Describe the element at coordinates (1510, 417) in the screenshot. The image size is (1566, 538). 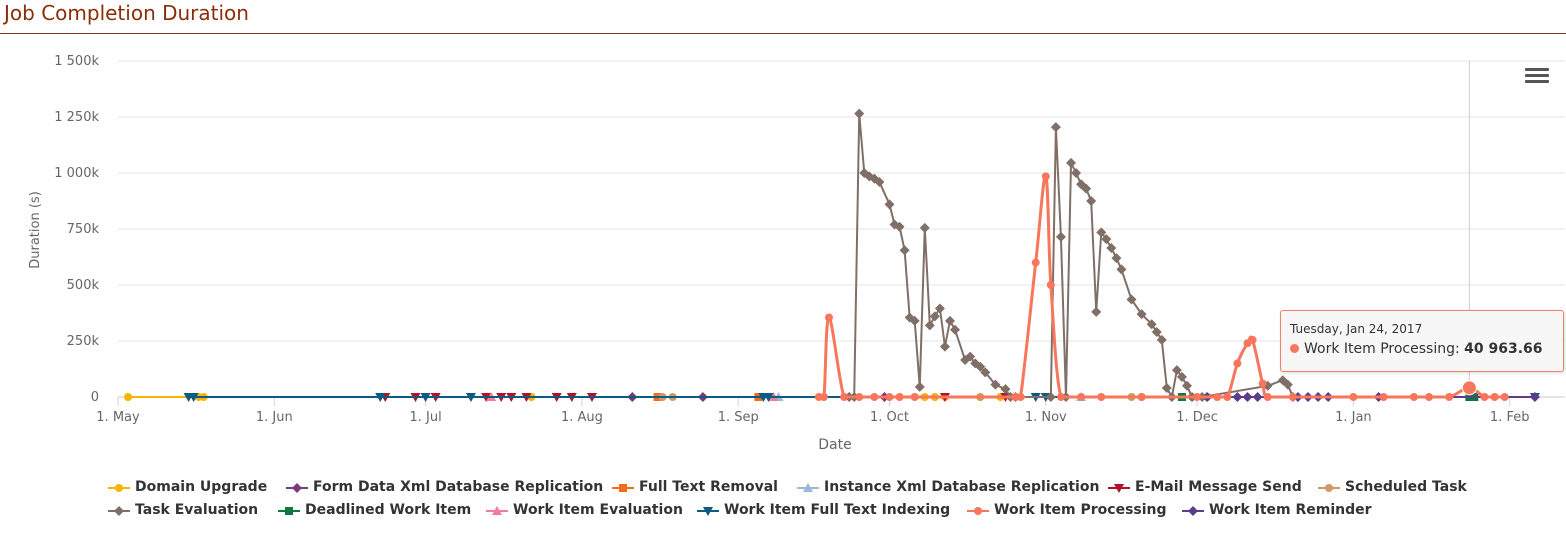
I see `x-tick-label: 1. Feb` at that location.